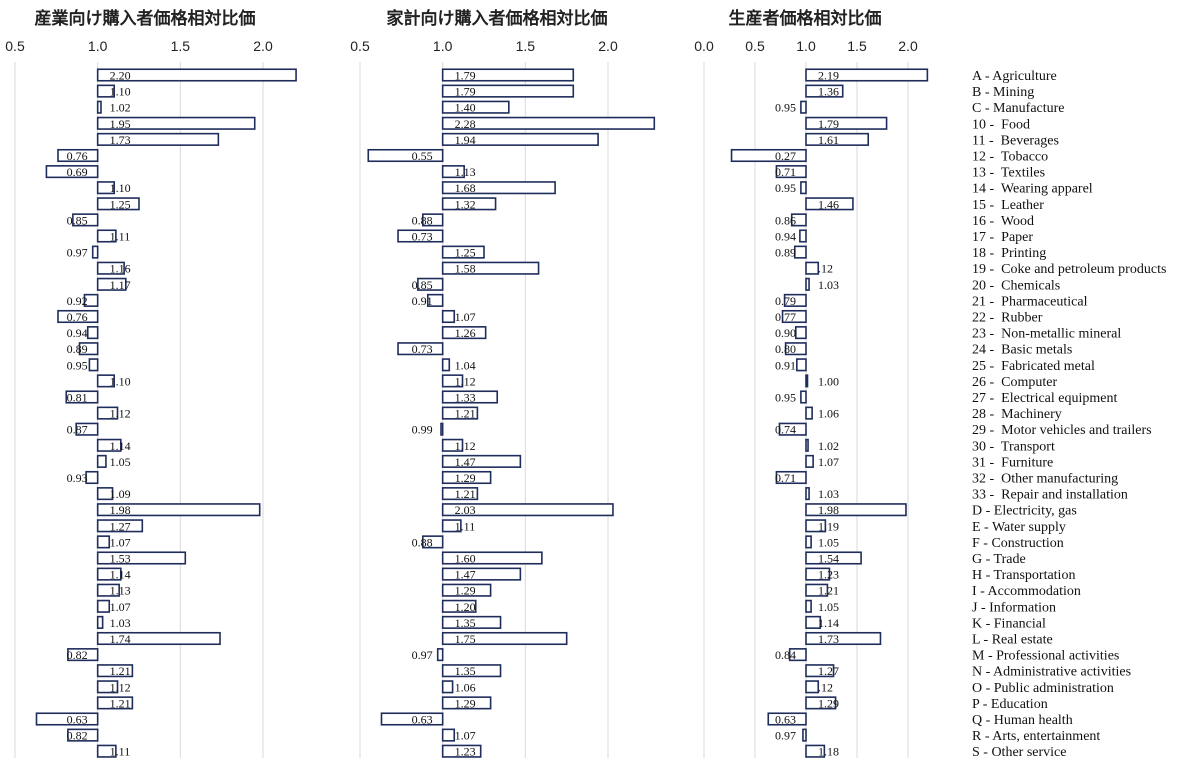  I want to click on data-label: 1.75, so click(465, 639).